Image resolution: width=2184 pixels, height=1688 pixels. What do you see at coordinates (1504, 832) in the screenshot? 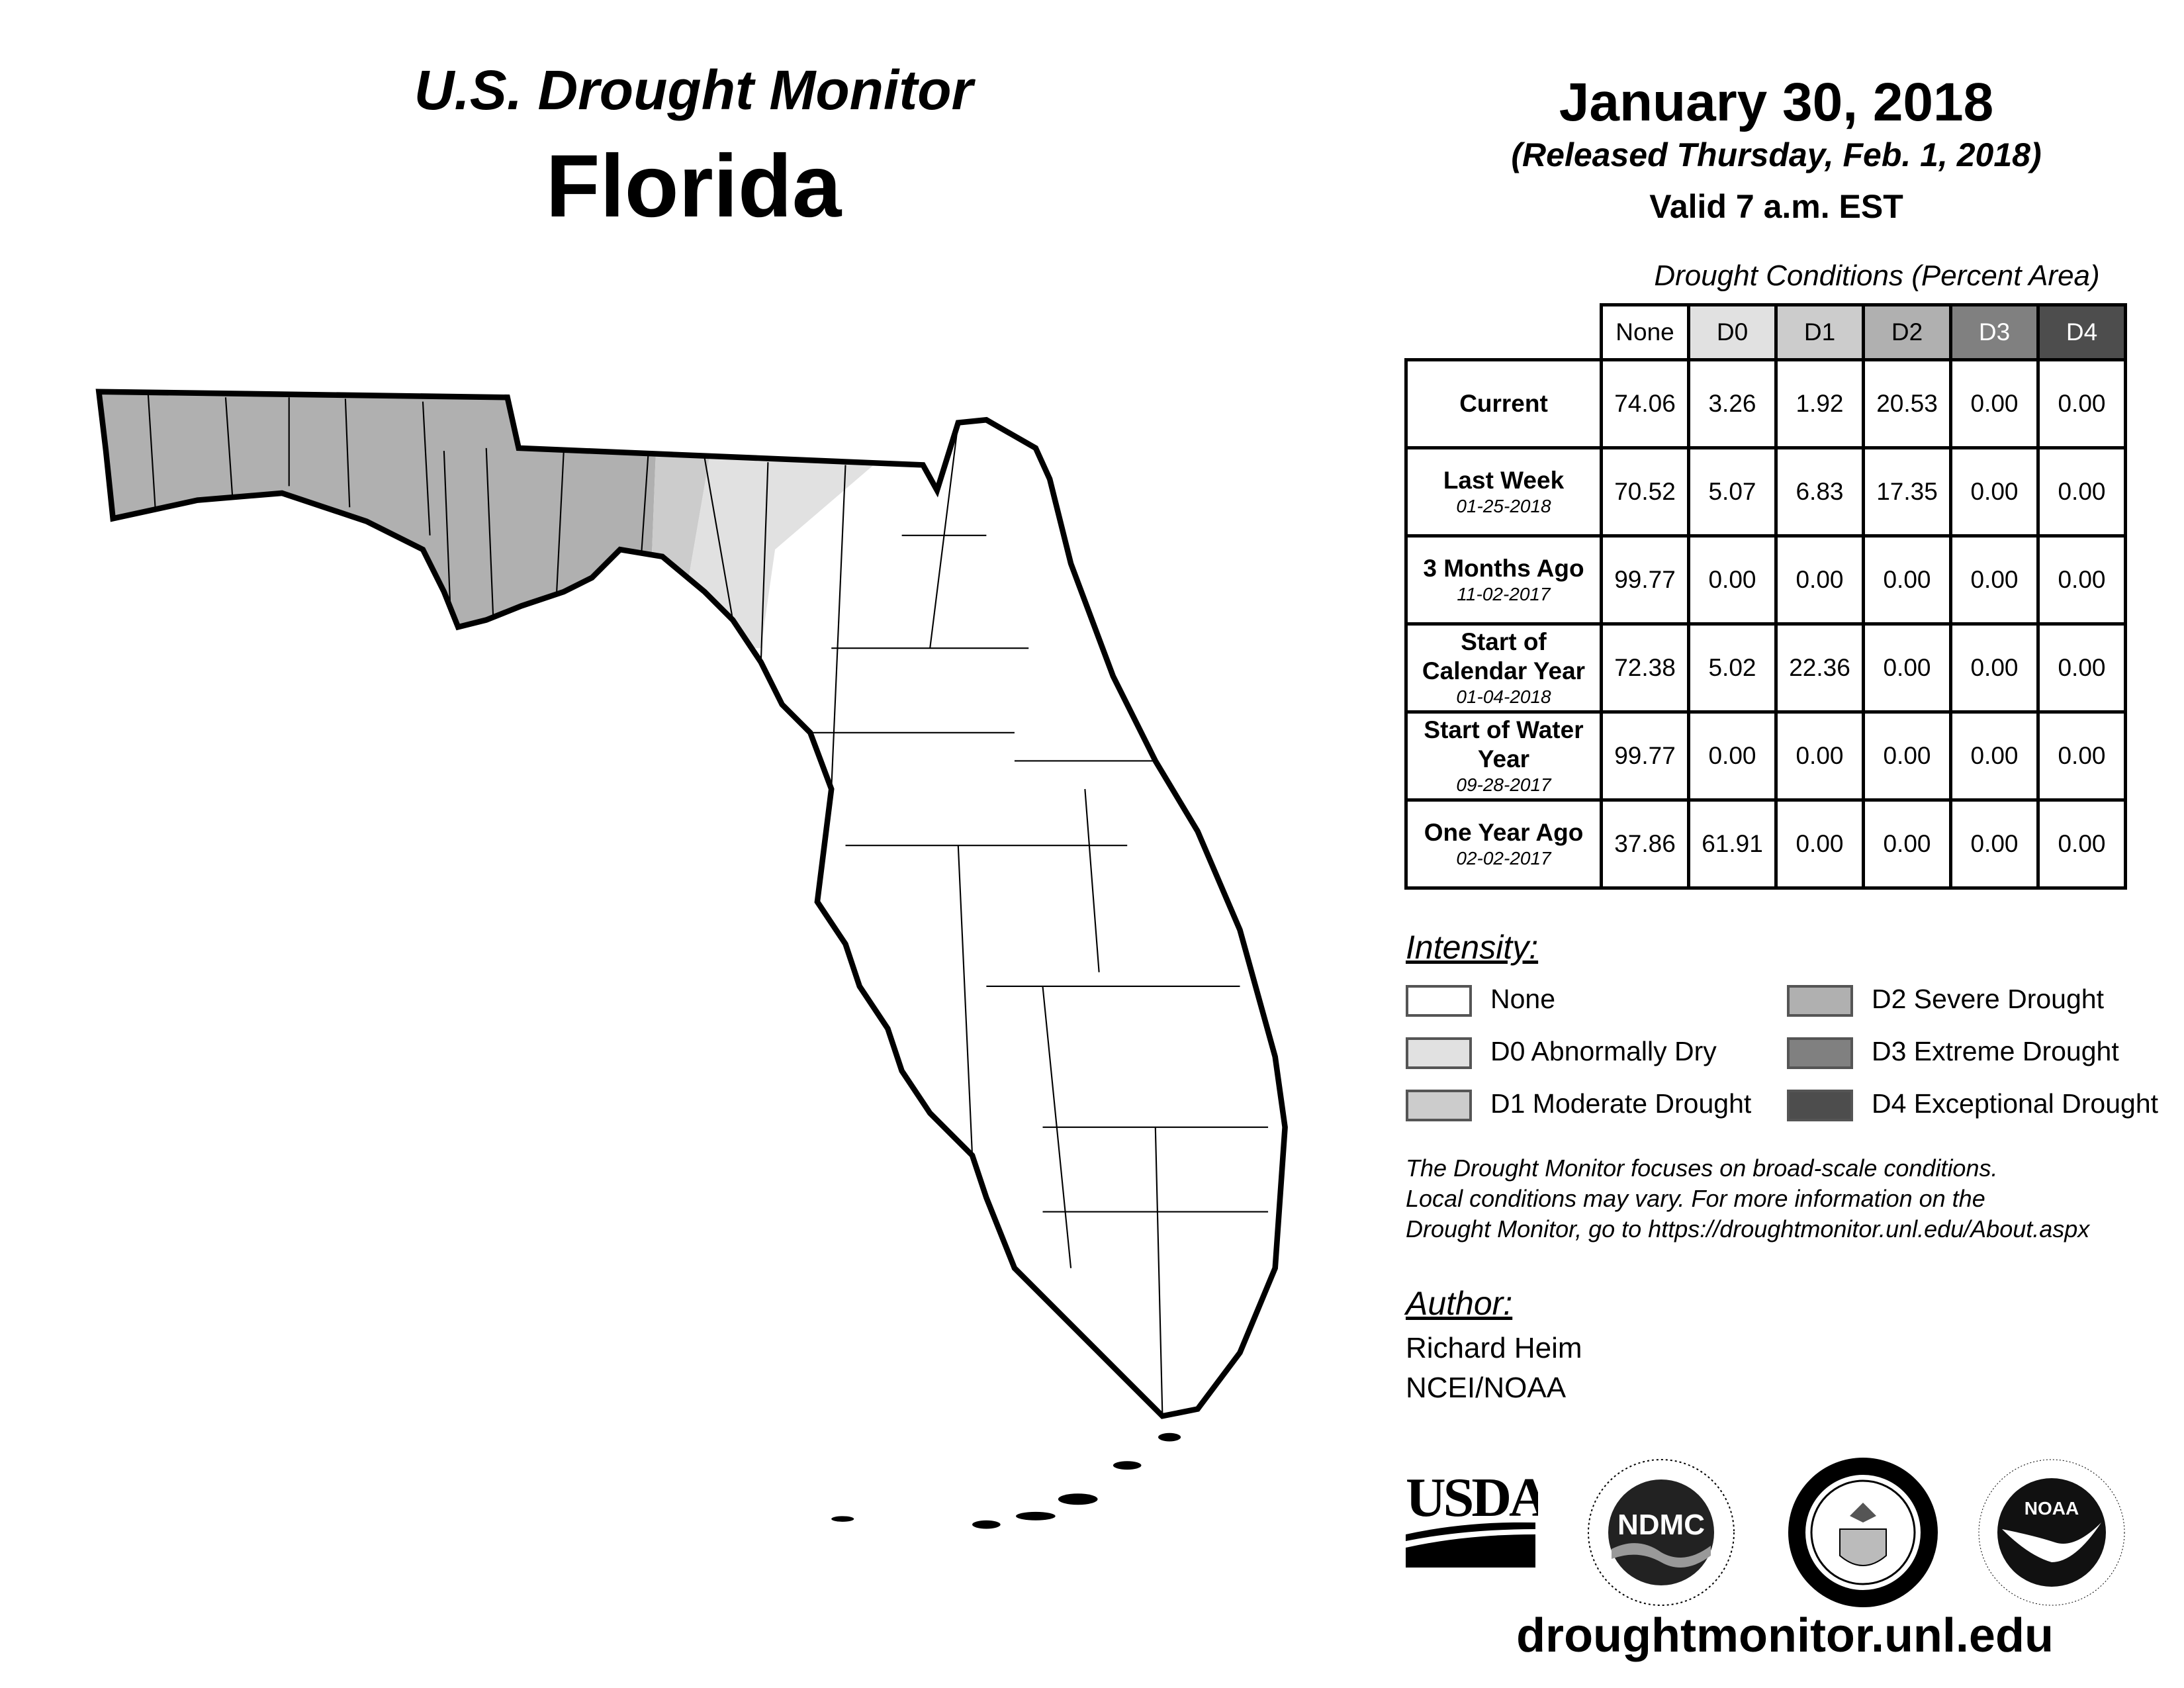
I see `row-label-text: One Year Ago` at bounding box center [1504, 832].